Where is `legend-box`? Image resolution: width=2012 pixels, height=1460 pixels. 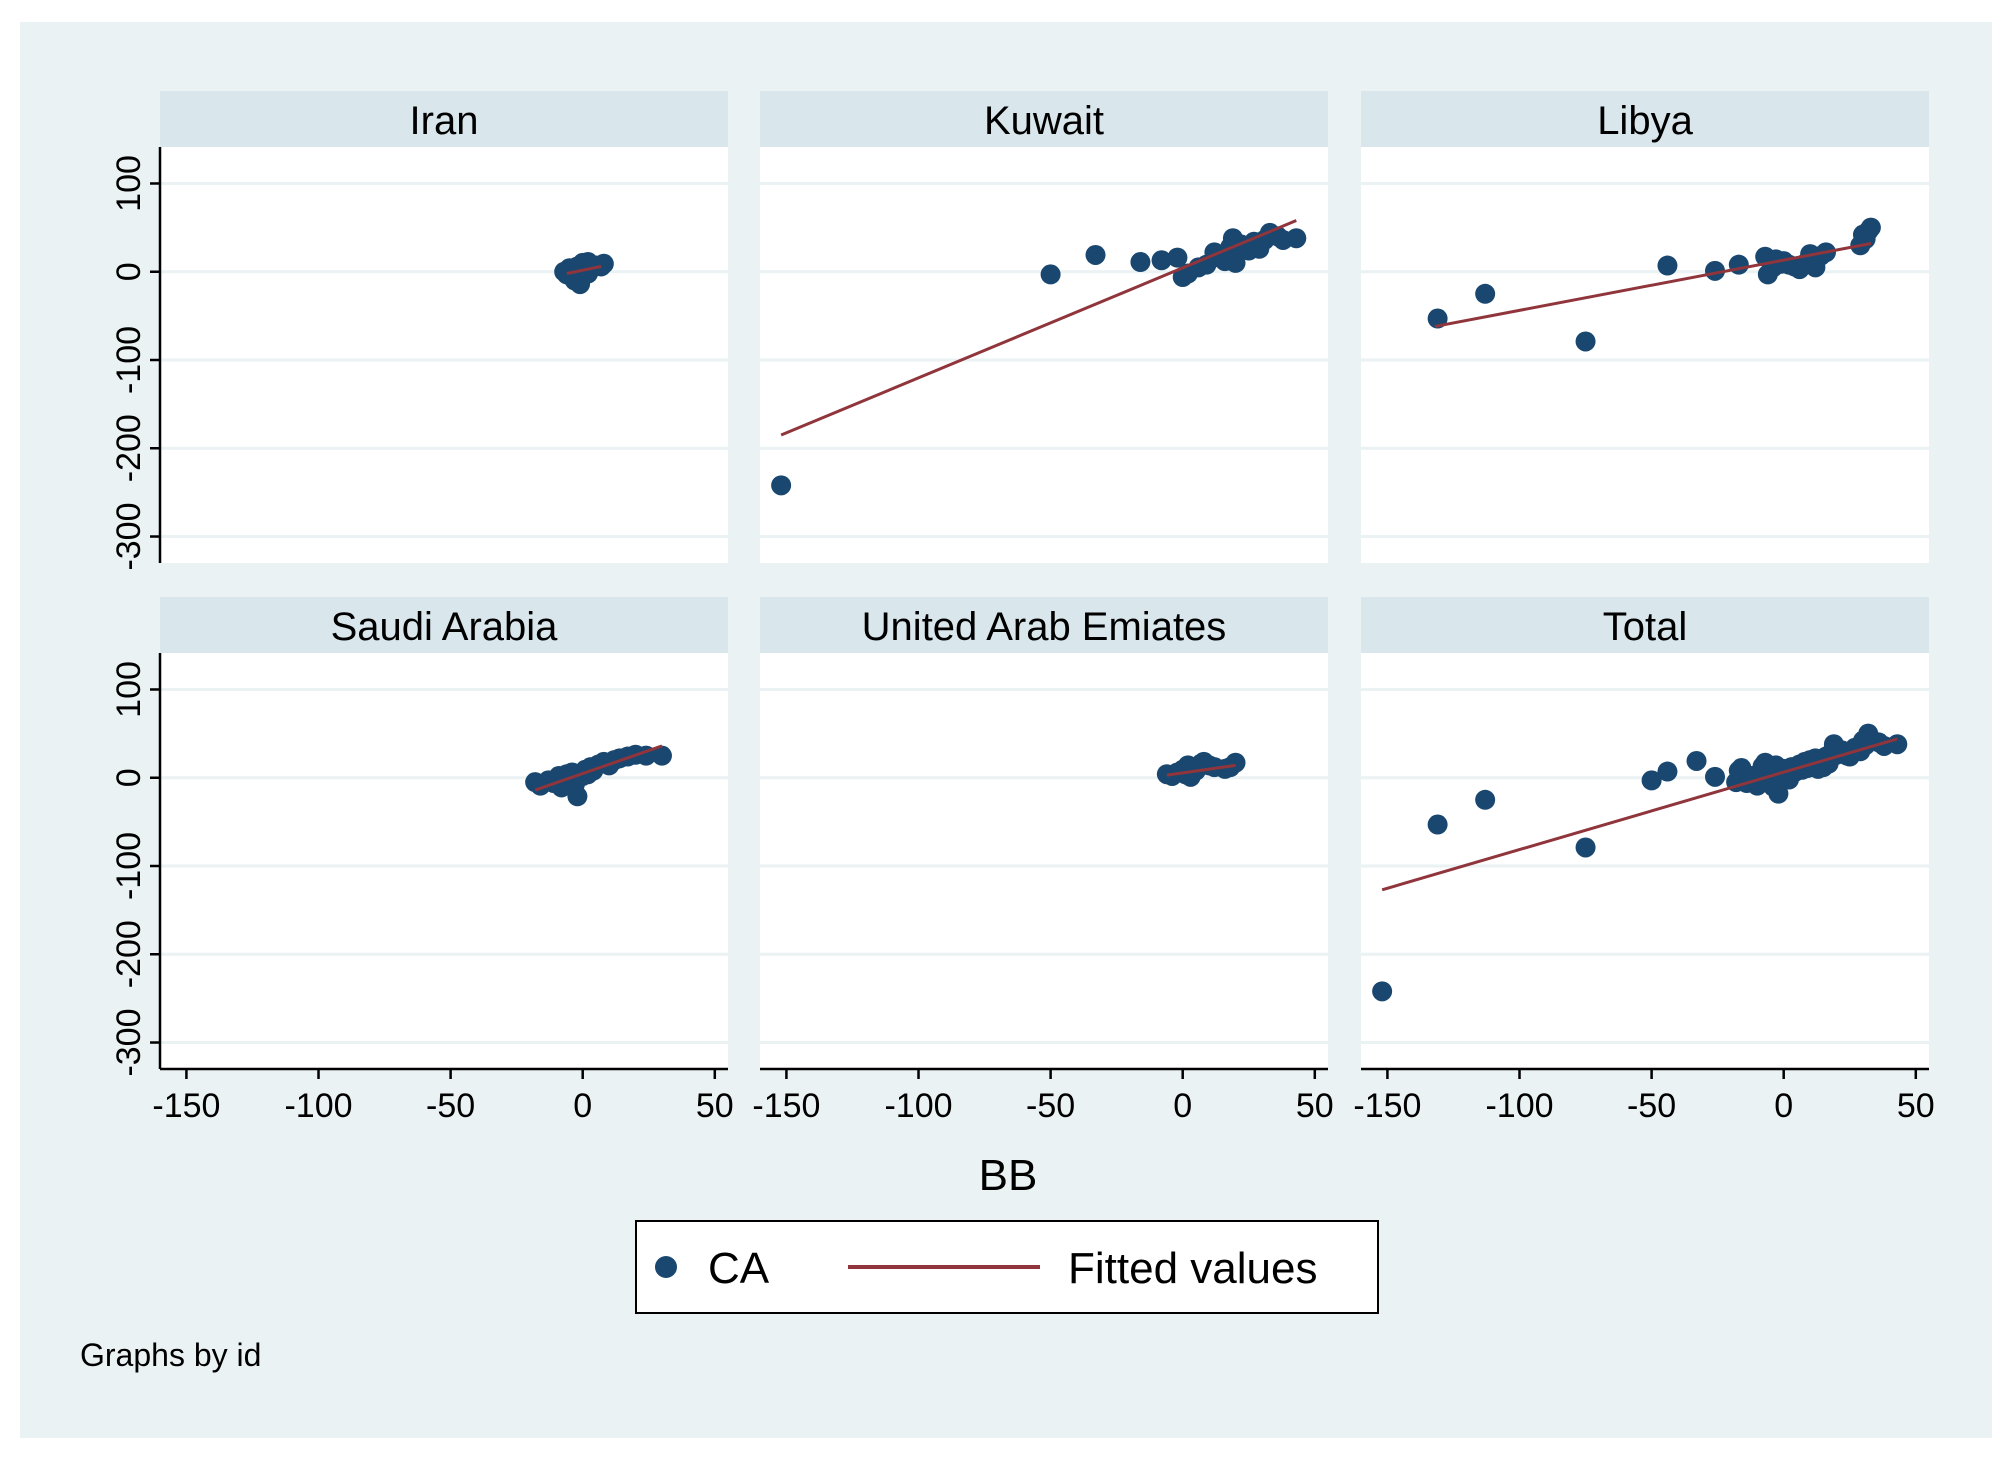
legend-box is located at coordinates (1007, 1267).